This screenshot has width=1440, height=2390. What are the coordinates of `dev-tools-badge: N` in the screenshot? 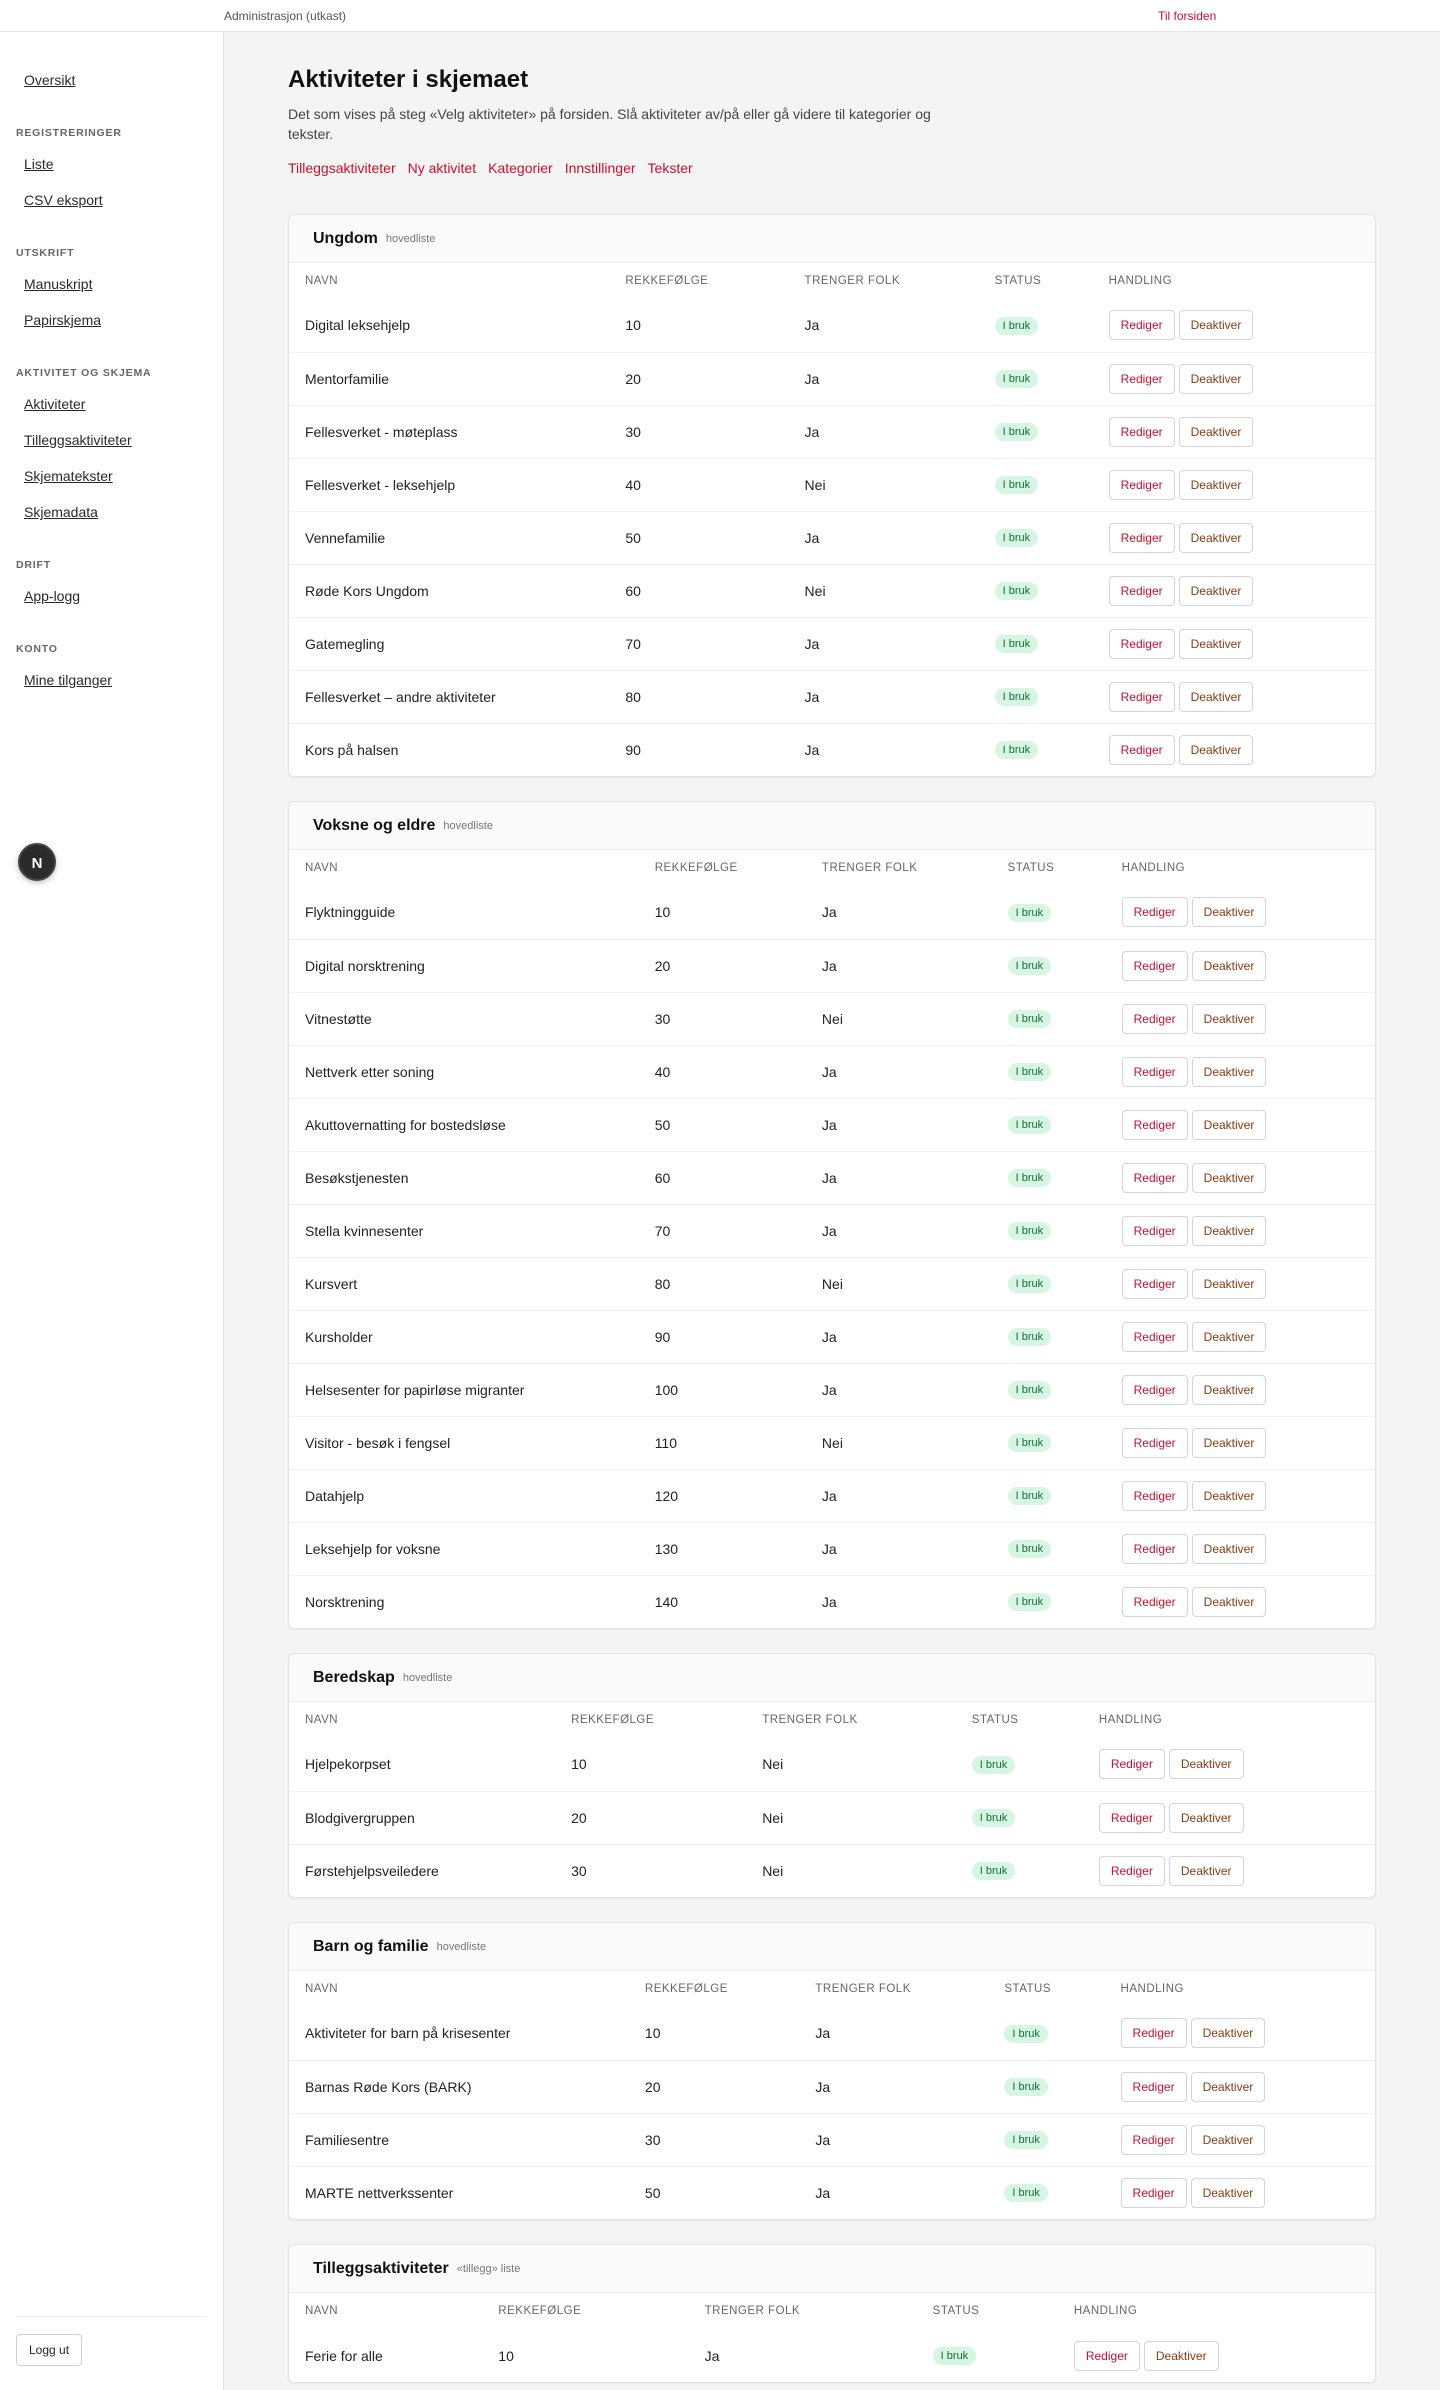 It's located at (37, 862).